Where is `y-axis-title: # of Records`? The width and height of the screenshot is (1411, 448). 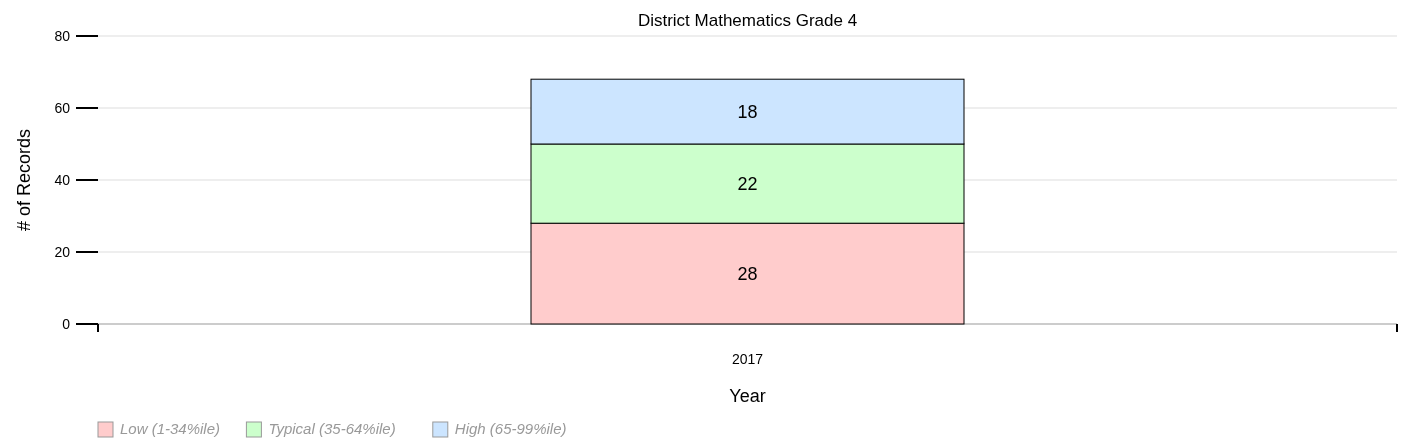
y-axis-title: # of Records is located at coordinates (24, 180).